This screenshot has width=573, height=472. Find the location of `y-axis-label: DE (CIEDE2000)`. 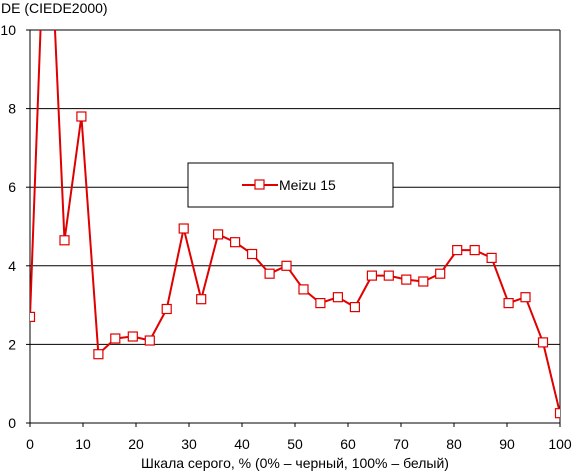

y-axis-label: DE (CIEDE2000) is located at coordinates (54, 8).